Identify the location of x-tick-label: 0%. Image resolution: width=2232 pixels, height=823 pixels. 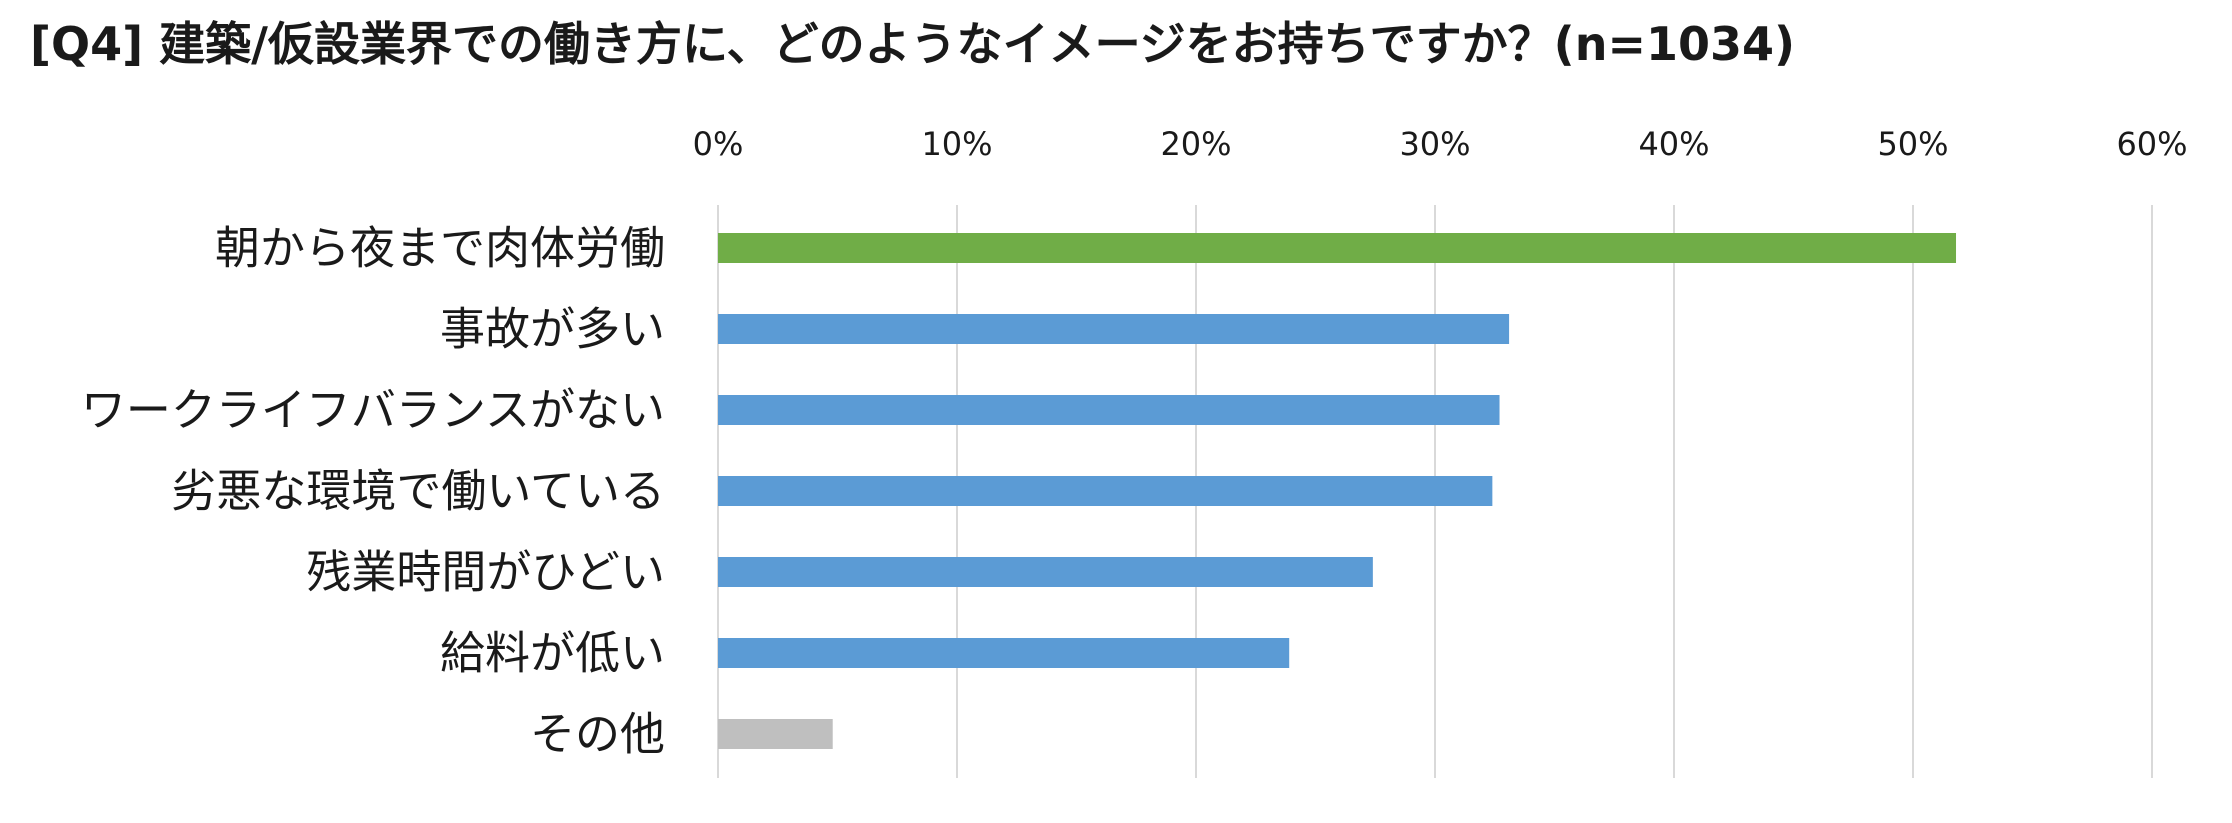
(718, 144).